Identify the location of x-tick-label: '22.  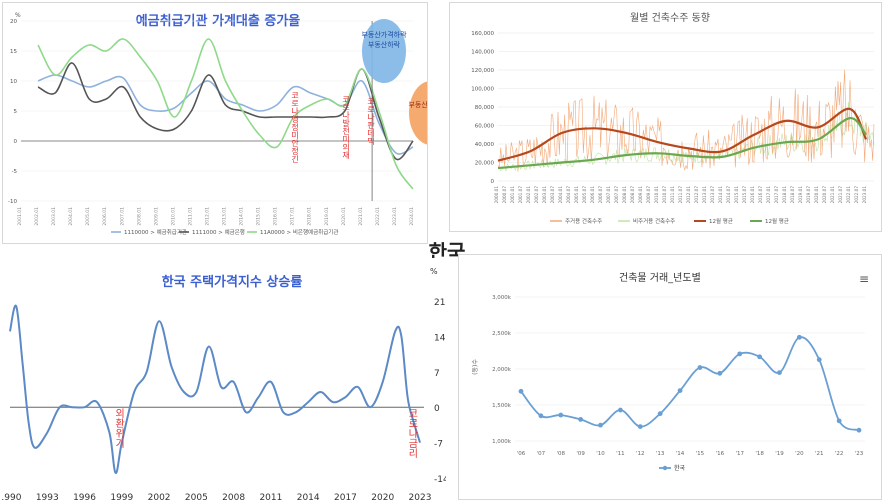
(839, 454).